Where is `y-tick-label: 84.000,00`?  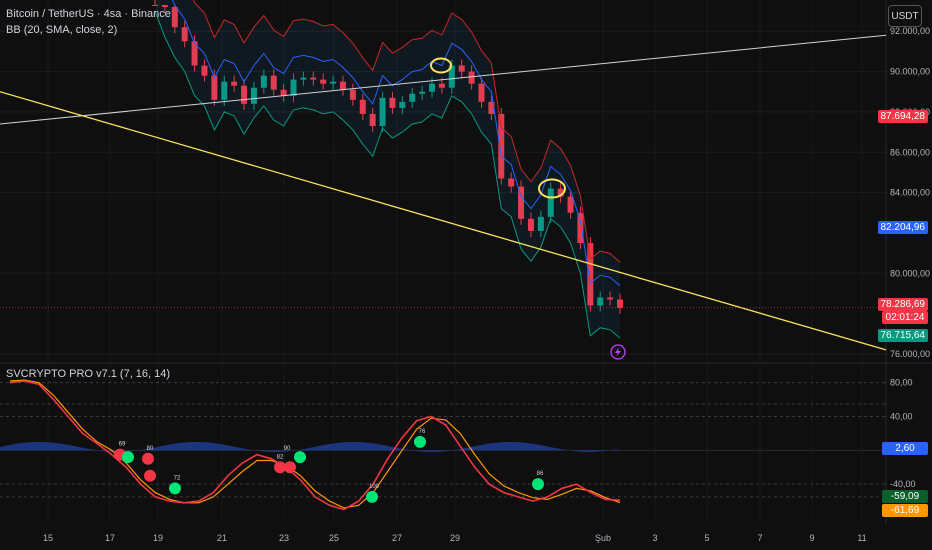
y-tick-label: 84.000,00 is located at coordinates (910, 193).